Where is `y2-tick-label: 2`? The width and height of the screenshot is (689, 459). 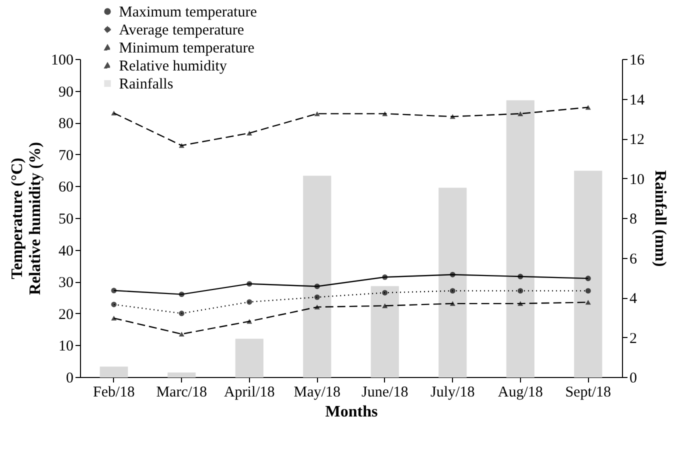 y2-tick-label: 2 is located at coordinates (633, 338).